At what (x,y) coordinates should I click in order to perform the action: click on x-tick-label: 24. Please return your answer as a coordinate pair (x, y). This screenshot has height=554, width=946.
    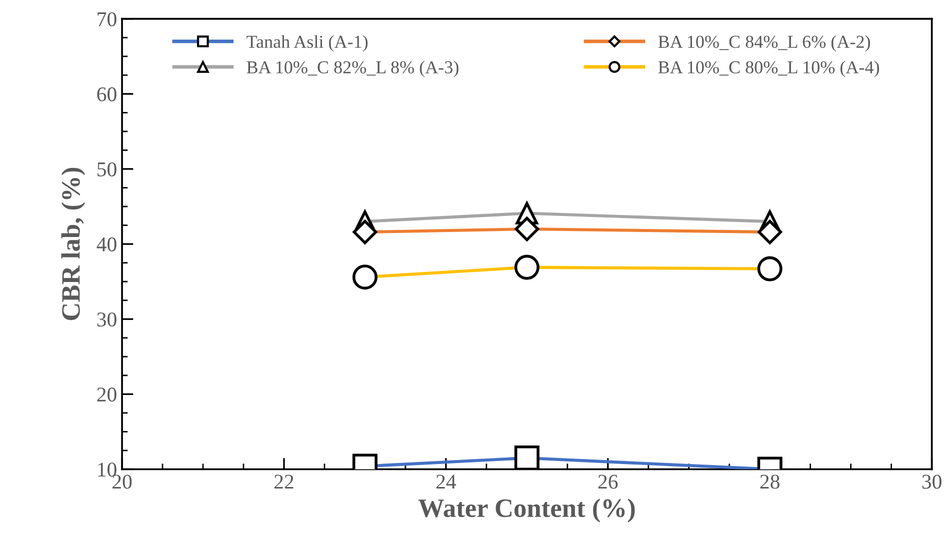
    Looking at the image, I should click on (446, 481).